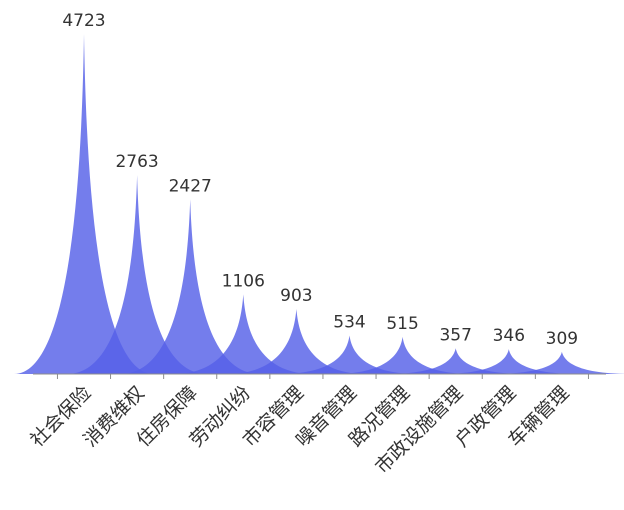  I want to click on value-label-8: 357, so click(455, 335).